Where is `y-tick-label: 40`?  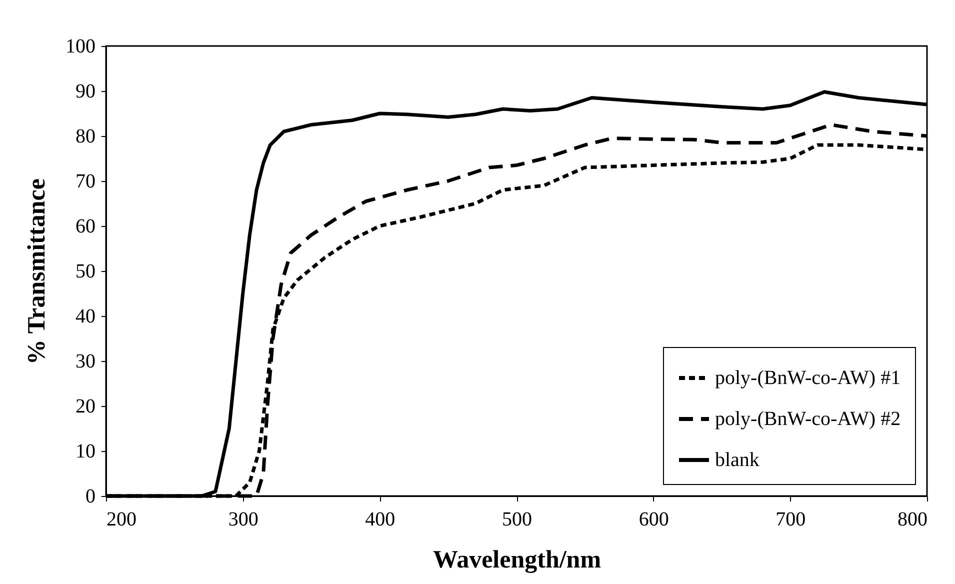 y-tick-label: 40 is located at coordinates (86, 317).